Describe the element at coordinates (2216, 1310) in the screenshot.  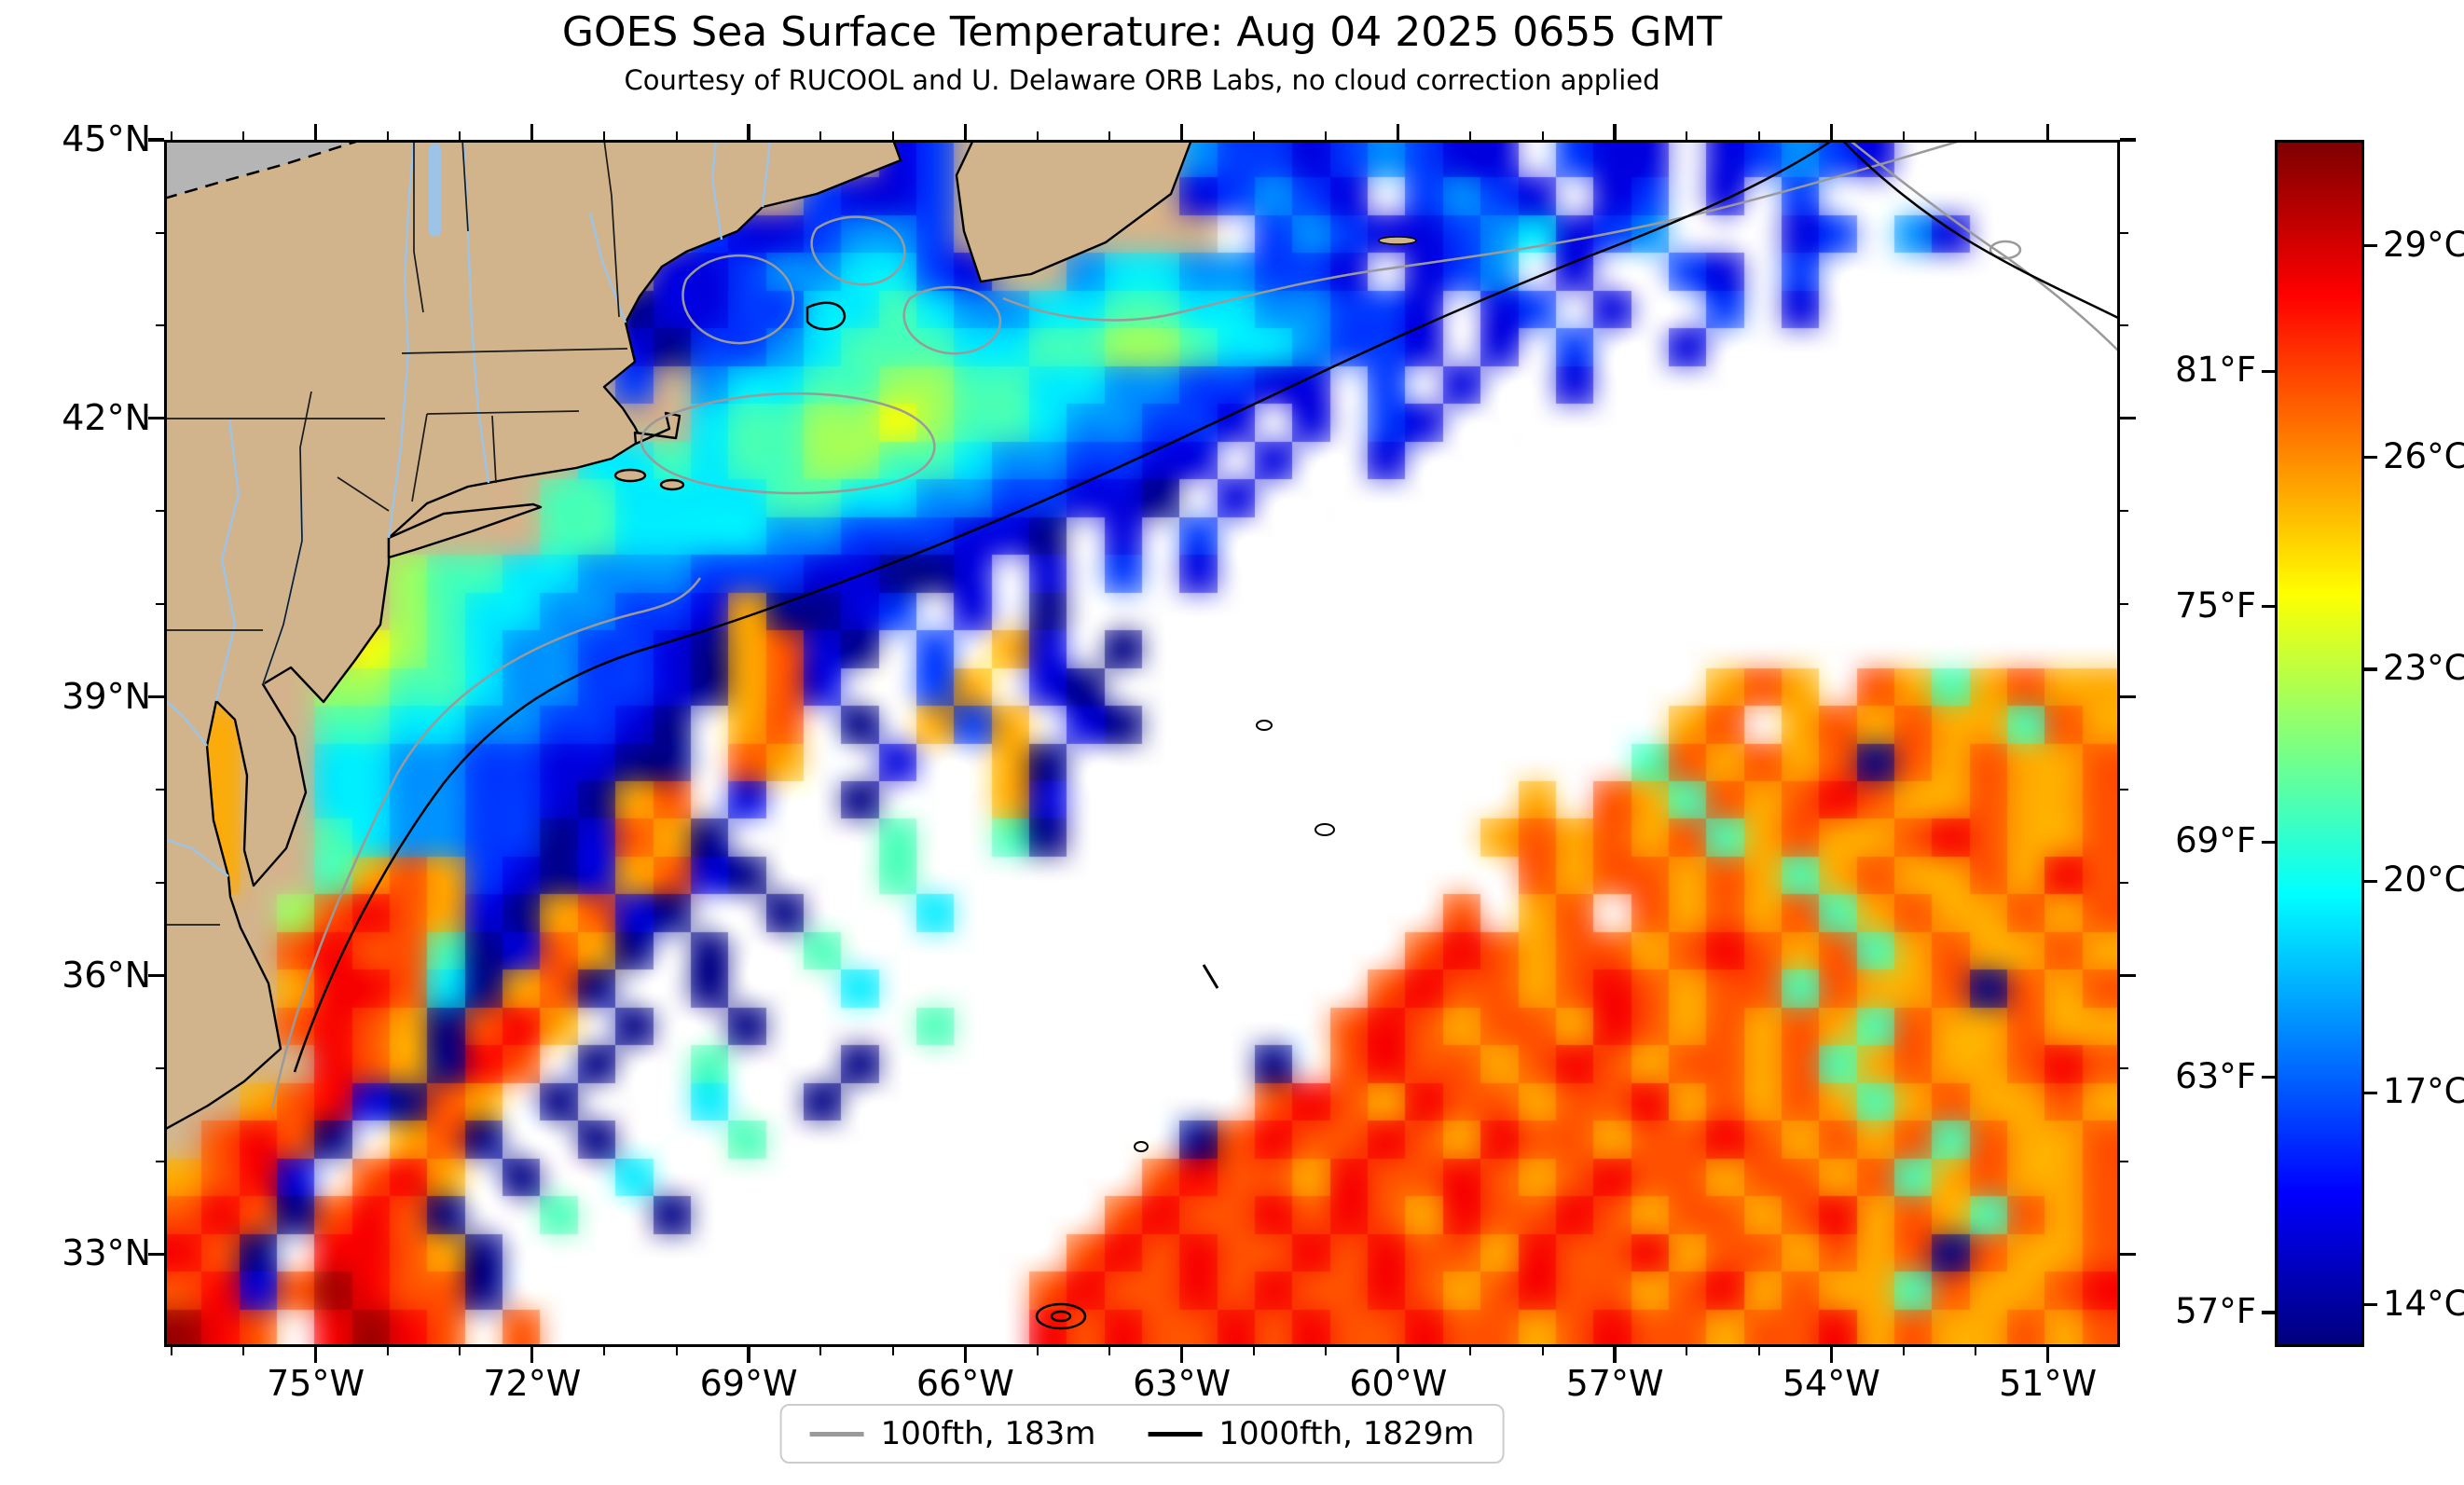
I see `colorbar-label-f: 57°F` at that location.